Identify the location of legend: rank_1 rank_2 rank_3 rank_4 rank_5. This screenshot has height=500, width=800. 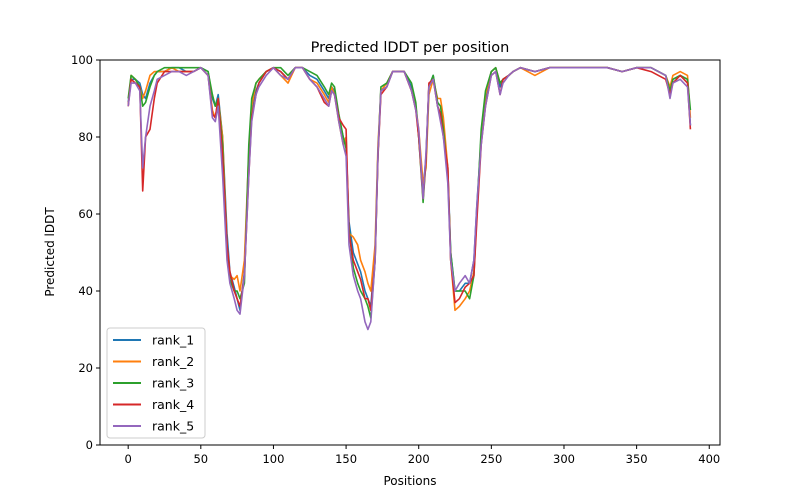
(156, 383).